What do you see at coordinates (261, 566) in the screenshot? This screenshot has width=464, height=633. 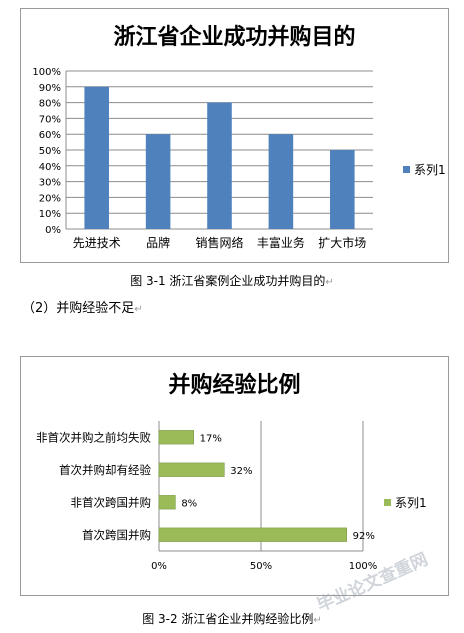 I see `x-tick-label: 50%` at bounding box center [261, 566].